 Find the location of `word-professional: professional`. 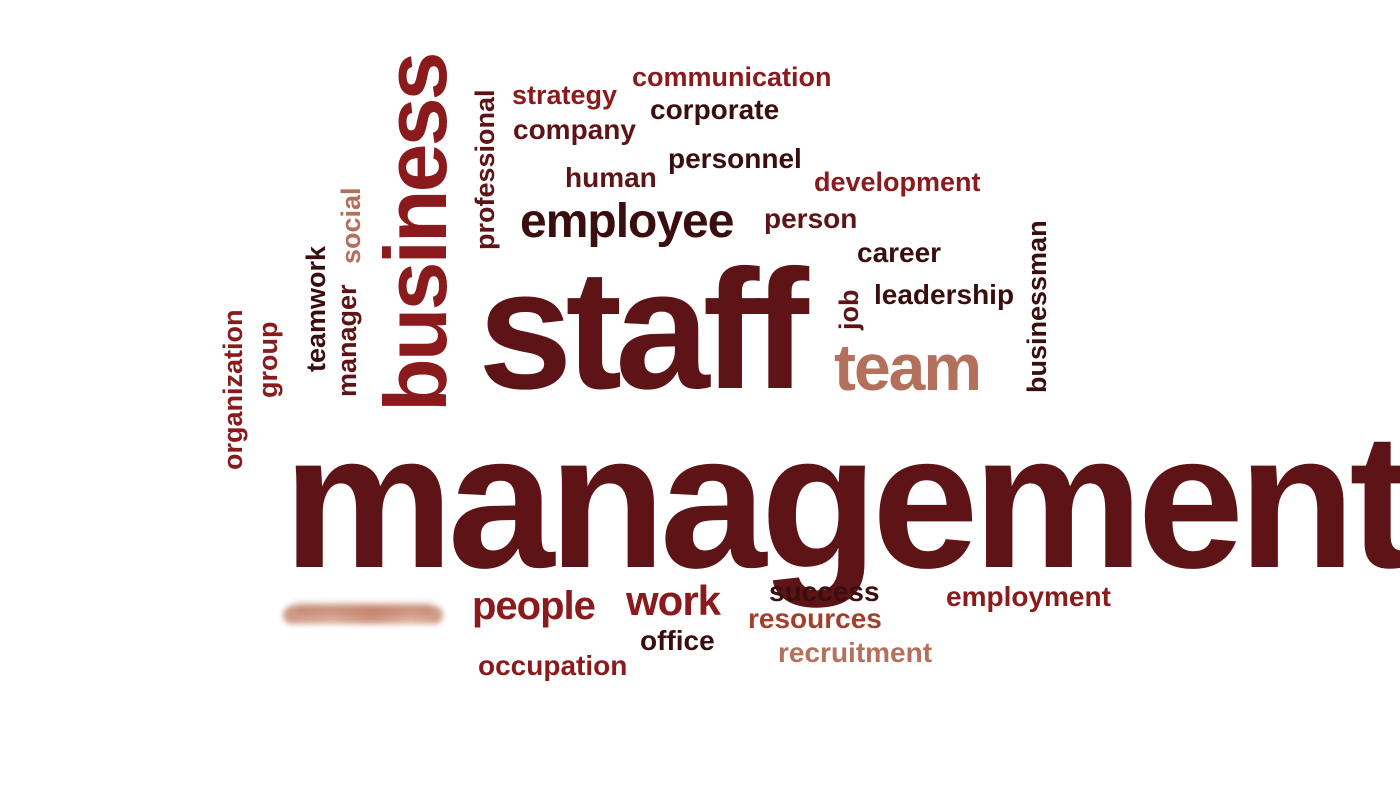

word-professional: professional is located at coordinates (485, 169).